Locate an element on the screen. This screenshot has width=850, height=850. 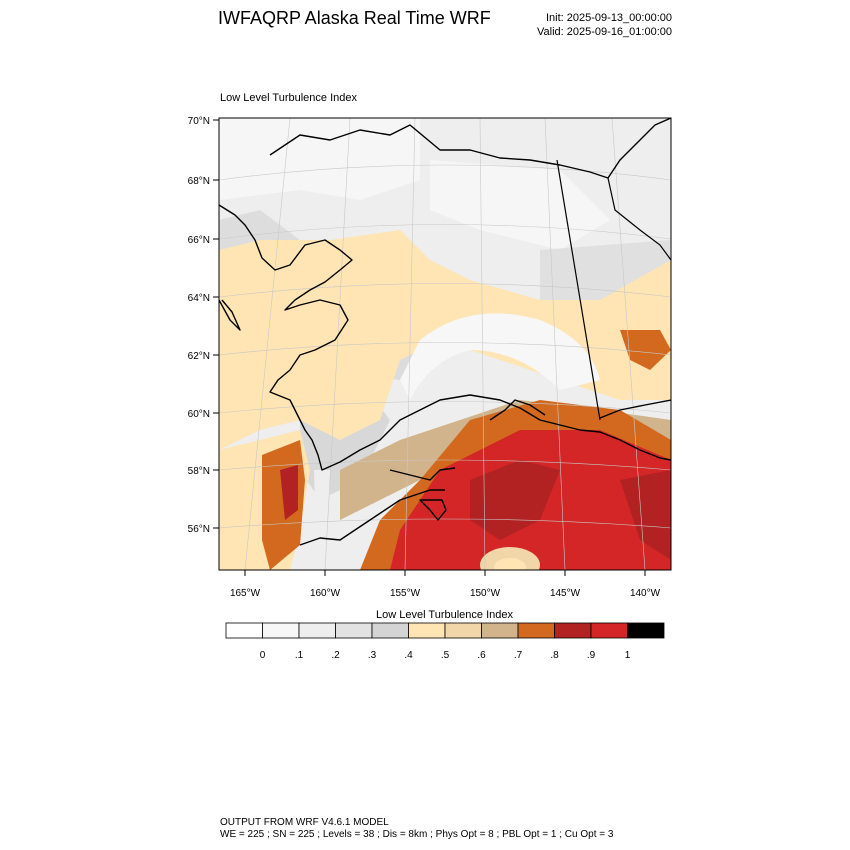
colorbar-label: .6 is located at coordinates (481, 655).